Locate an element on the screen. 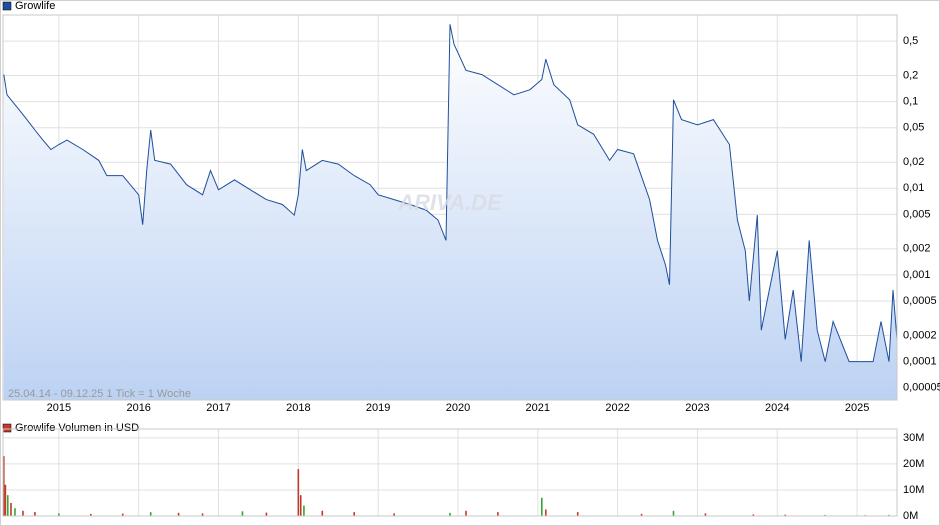 Image resolution: width=940 pixels, height=526 pixels. x-tick-label: 2025 is located at coordinates (857, 408).